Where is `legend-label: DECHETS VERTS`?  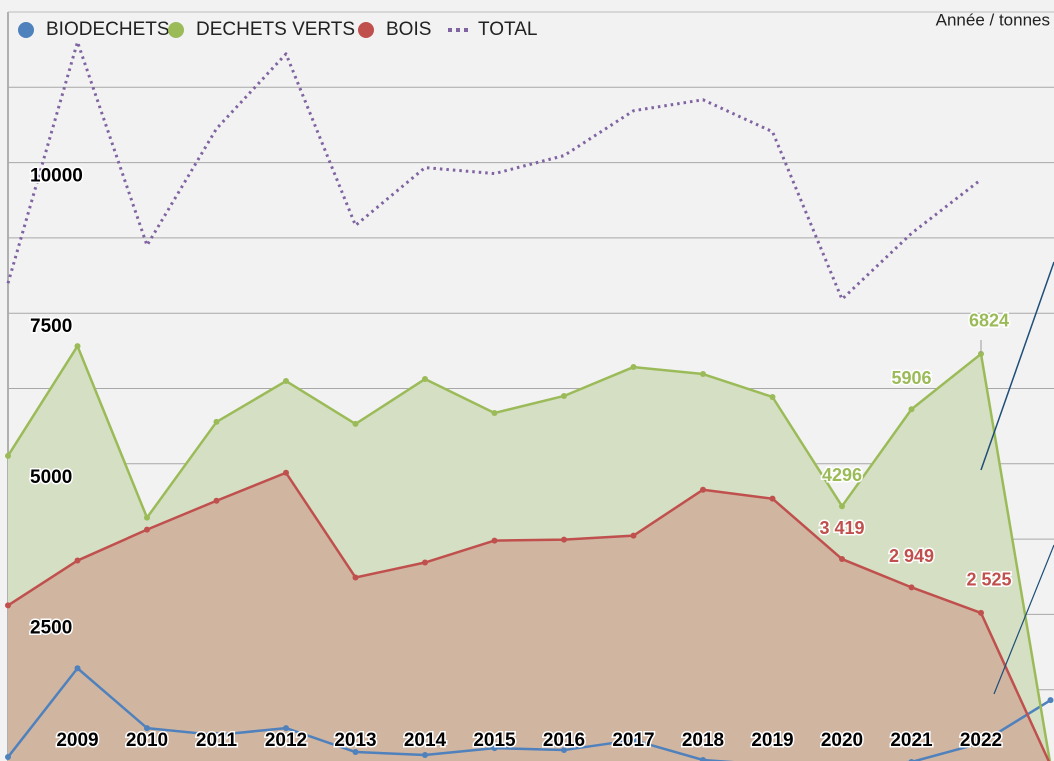
legend-label: DECHETS VERTS is located at coordinates (275, 29).